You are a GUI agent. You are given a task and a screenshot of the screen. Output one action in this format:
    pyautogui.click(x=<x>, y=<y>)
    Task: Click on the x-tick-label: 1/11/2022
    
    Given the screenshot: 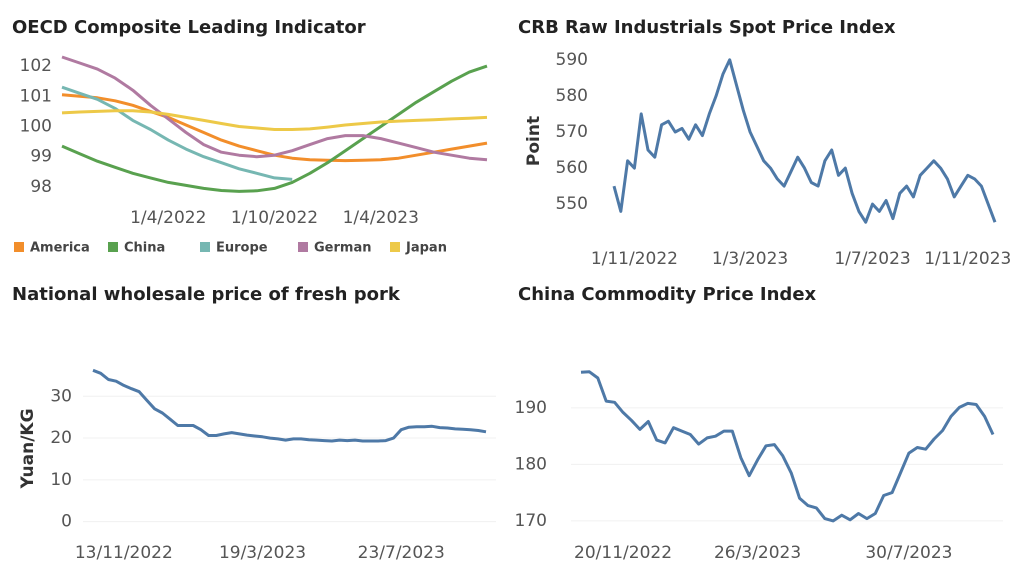 What is the action you would take?
    pyautogui.click(x=634, y=259)
    